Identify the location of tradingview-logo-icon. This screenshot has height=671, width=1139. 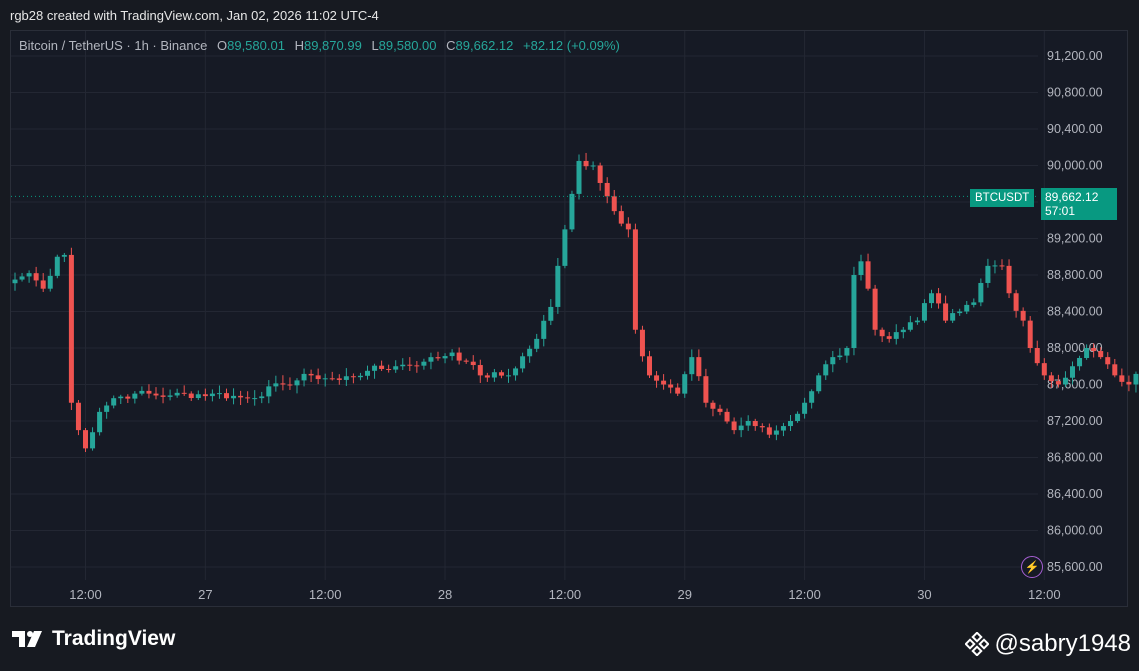
(27, 639).